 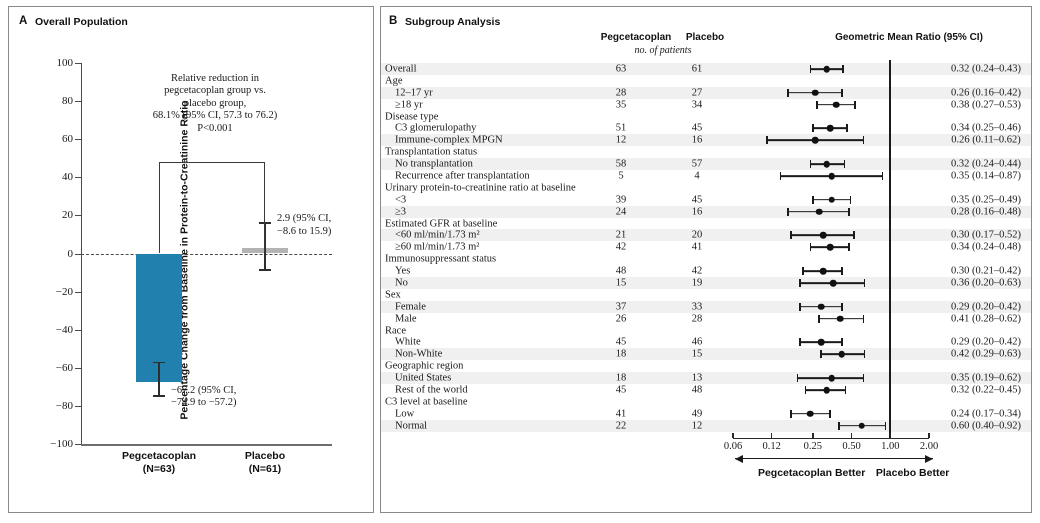 I want to click on cell-geometric-mean-ratio: 0.60 (0.40–0.92), so click(x=986, y=426).